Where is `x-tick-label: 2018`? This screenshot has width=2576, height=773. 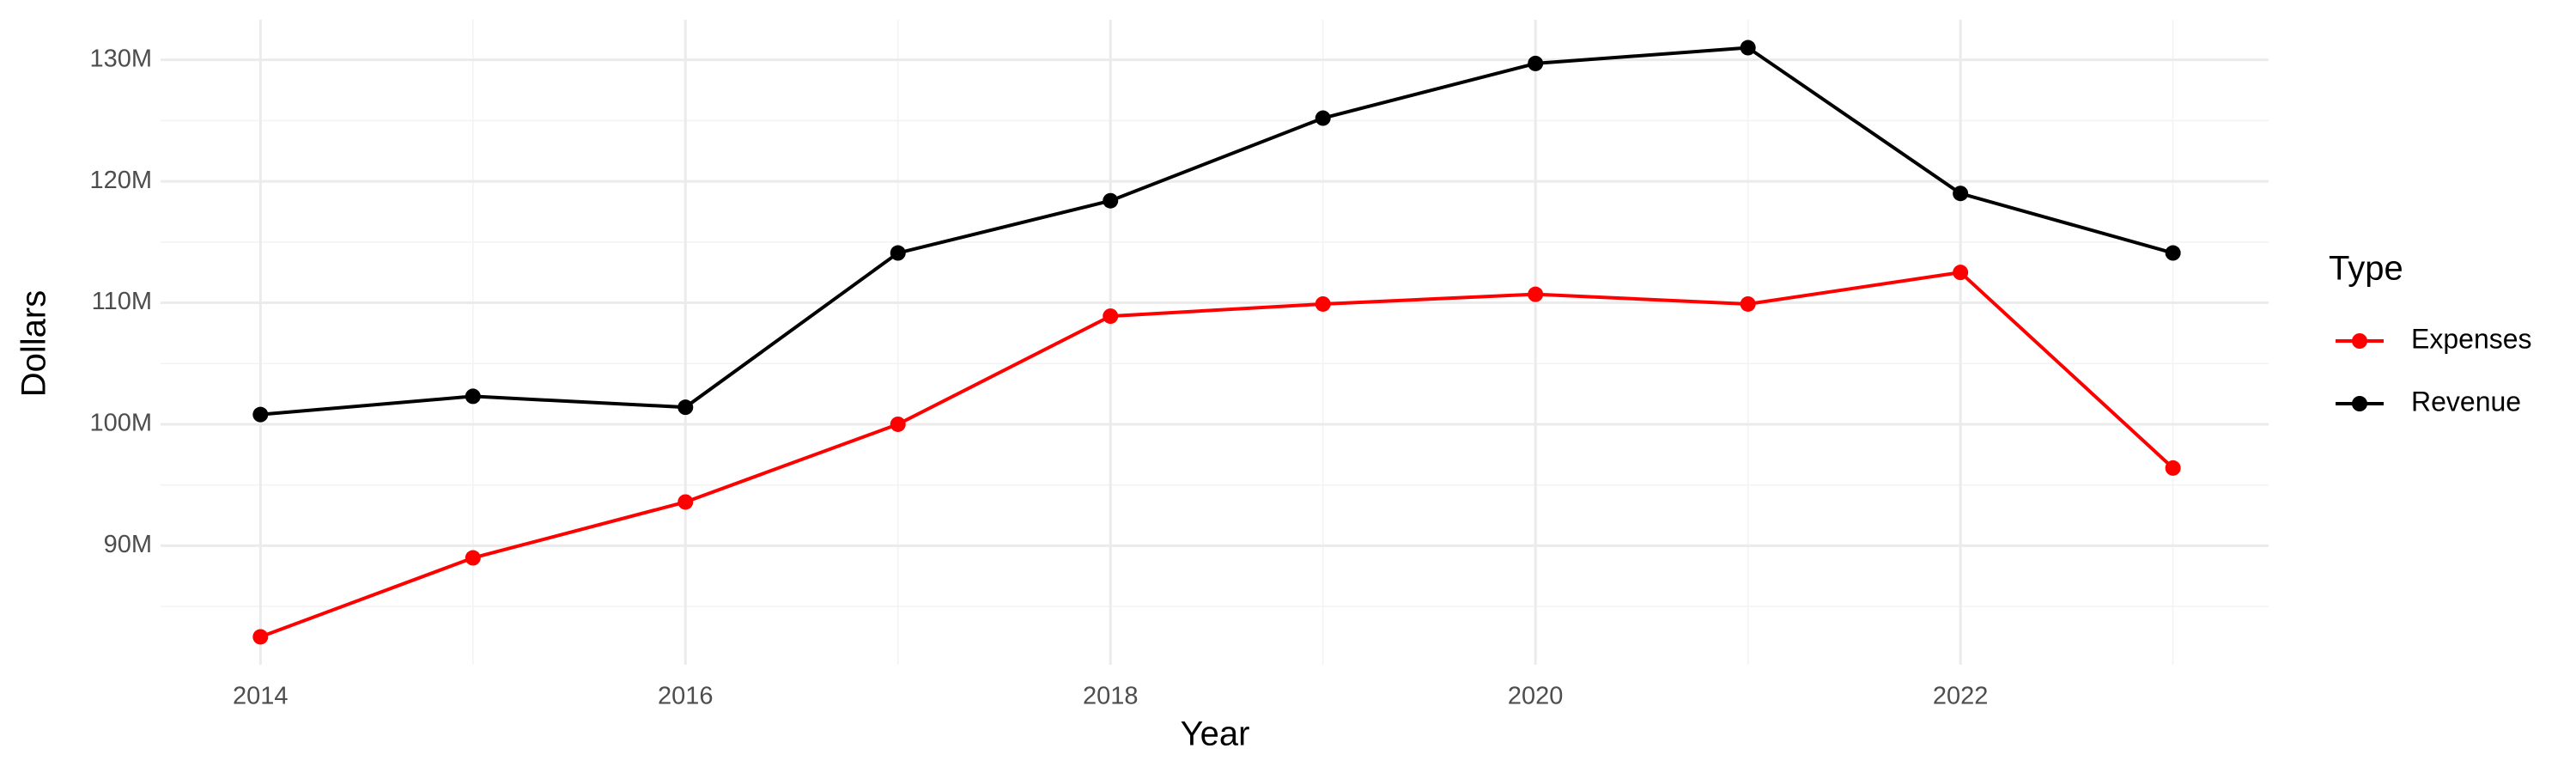 x-tick-label: 2018 is located at coordinates (1111, 696).